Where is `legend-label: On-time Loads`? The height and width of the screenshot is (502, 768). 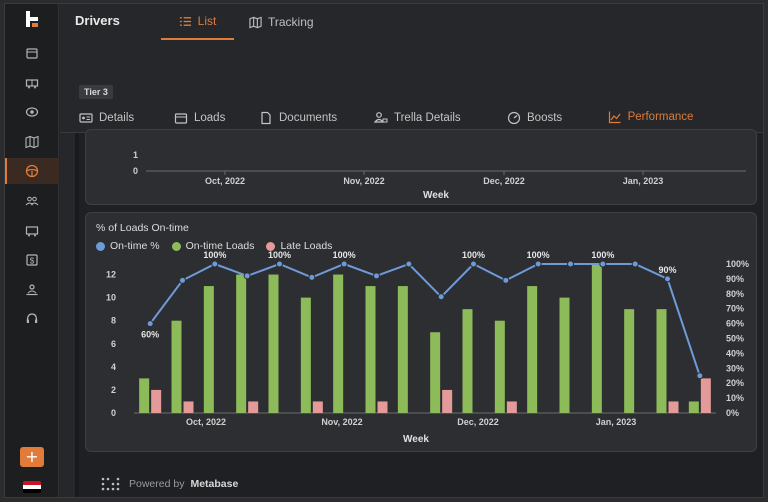
legend-label: On-time Loads is located at coordinates (220, 246).